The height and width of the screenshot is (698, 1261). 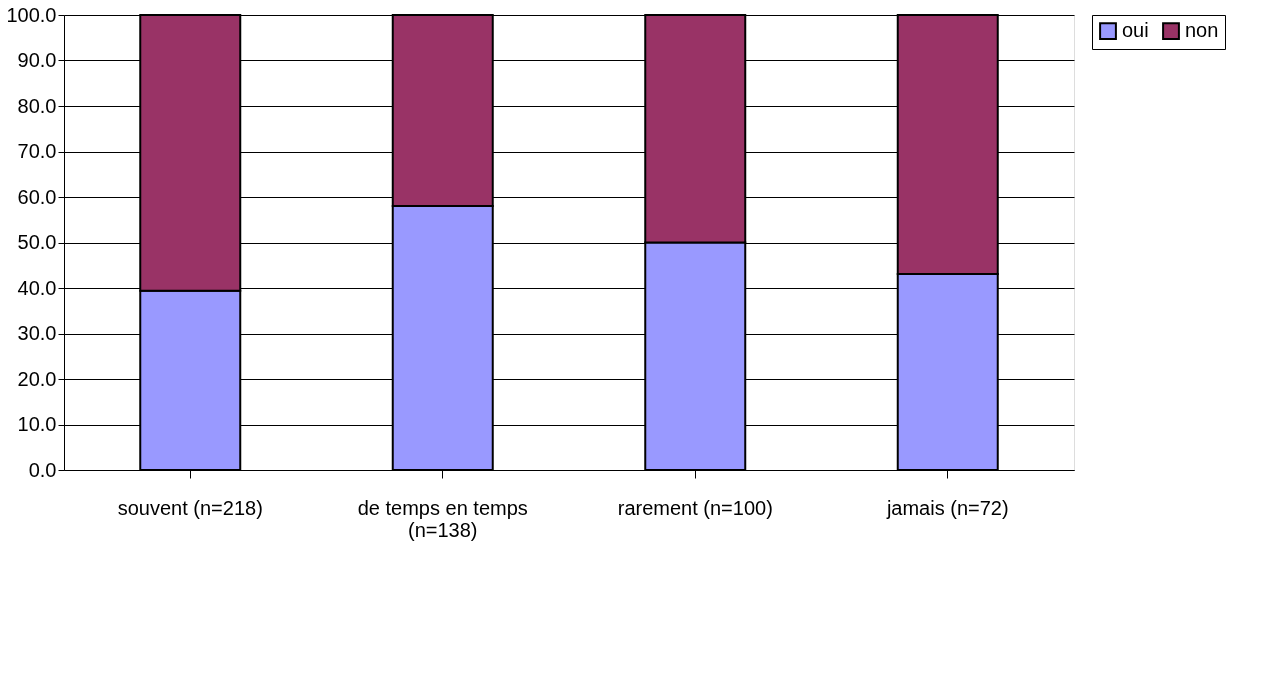 I want to click on y-tick-label: 60.0, so click(x=37, y=196).